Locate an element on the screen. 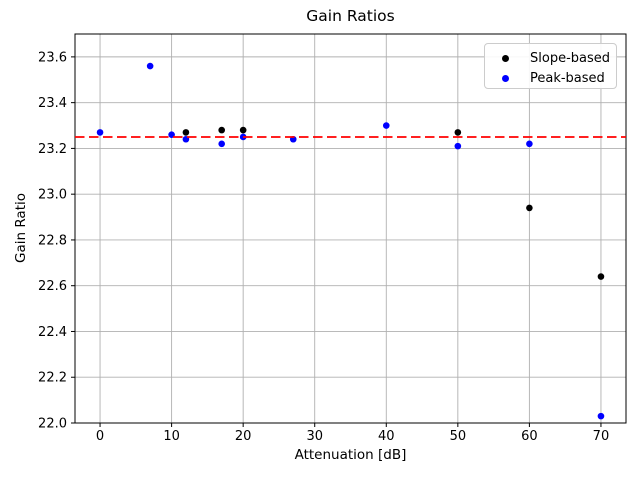  legend-label: Slope-based is located at coordinates (570, 58).